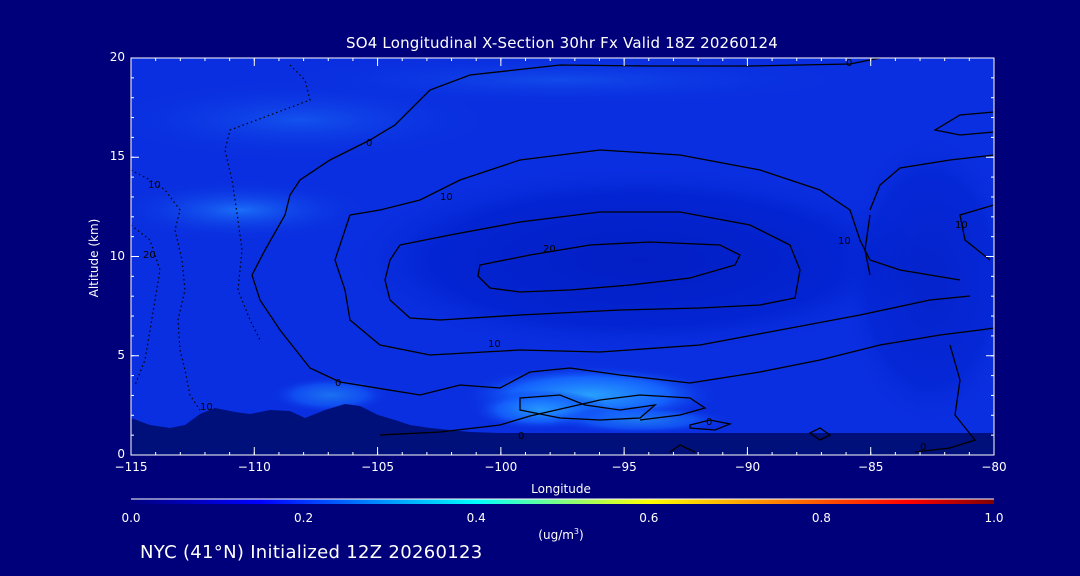  What do you see at coordinates (871, 467) in the screenshot?
I see `x-tick-label: −85` at bounding box center [871, 467].